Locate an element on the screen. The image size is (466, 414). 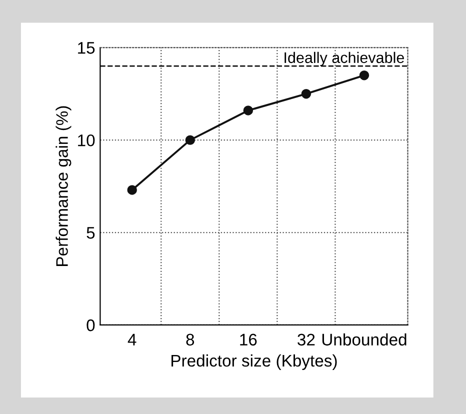
x-tick-label: 8 is located at coordinates (190, 340).